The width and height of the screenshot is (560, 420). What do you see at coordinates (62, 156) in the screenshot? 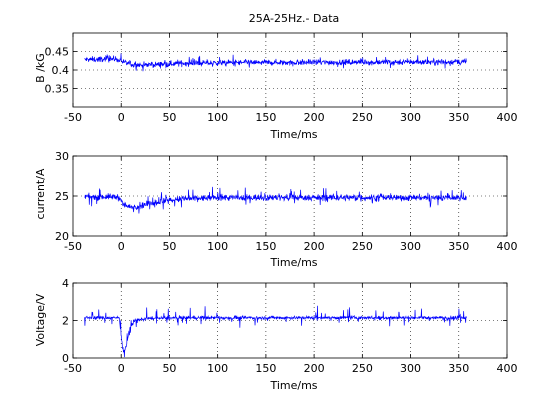
I see `y-tick-label: 30` at bounding box center [62, 156].